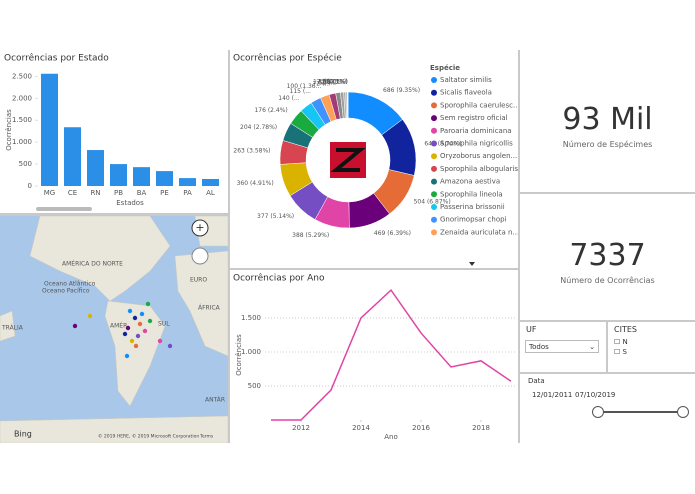  I want to click on chart-title: Ocorrências por Estado, so click(56, 58).